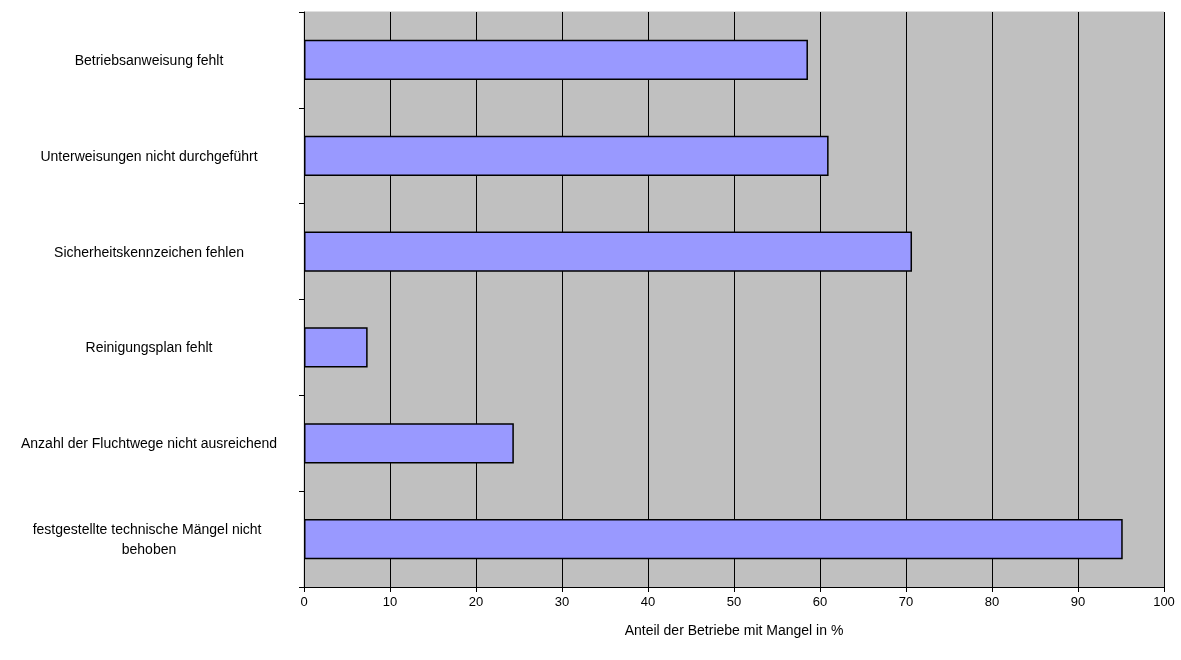 The image size is (1181, 660). What do you see at coordinates (562, 601) in the screenshot?
I see `x-tick-label: 30` at bounding box center [562, 601].